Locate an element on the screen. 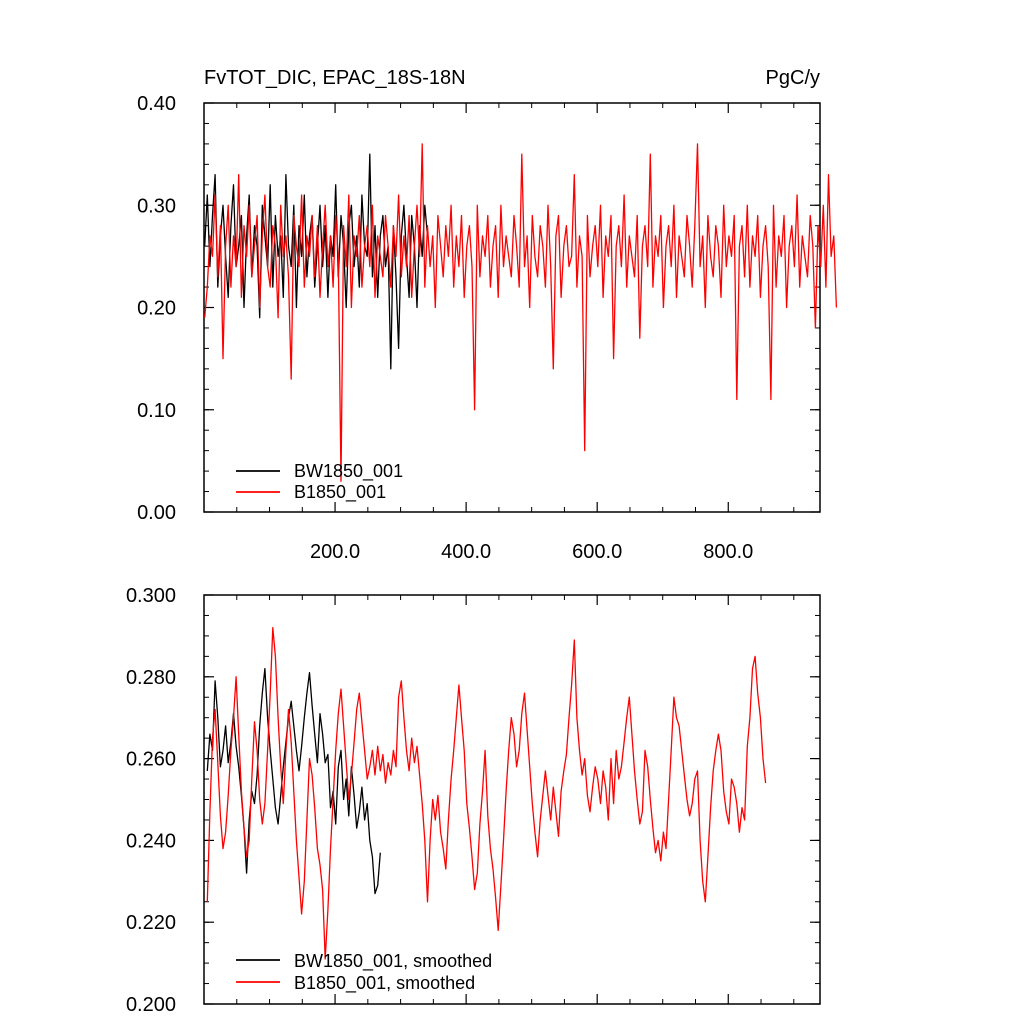 The width and height of the screenshot is (1024, 1024). top-y-tick-label: 0.10 is located at coordinates (156, 411).